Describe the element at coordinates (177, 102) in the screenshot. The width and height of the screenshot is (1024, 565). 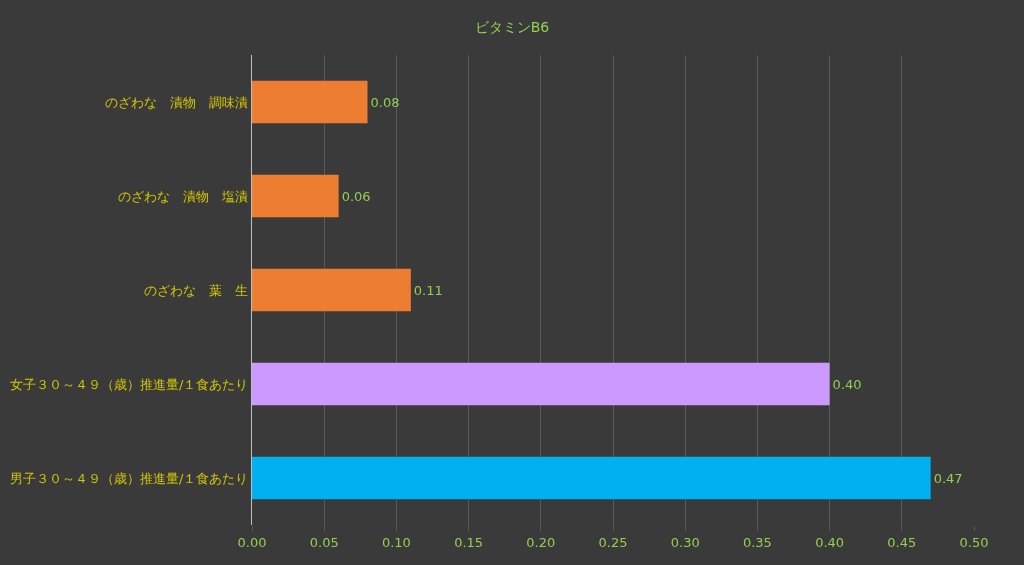
I see `y-tick-label: のざわな 漬物 調味漬` at that location.